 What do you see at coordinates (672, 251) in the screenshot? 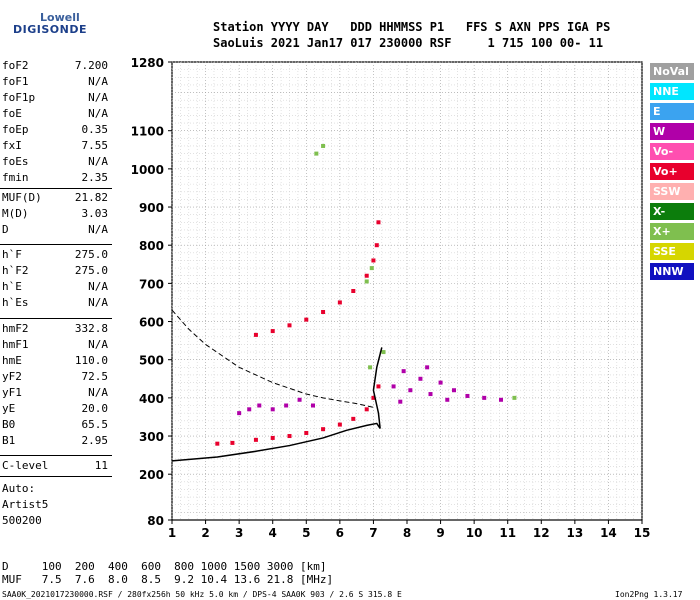
I see `legend-item: SSE` at bounding box center [672, 251].